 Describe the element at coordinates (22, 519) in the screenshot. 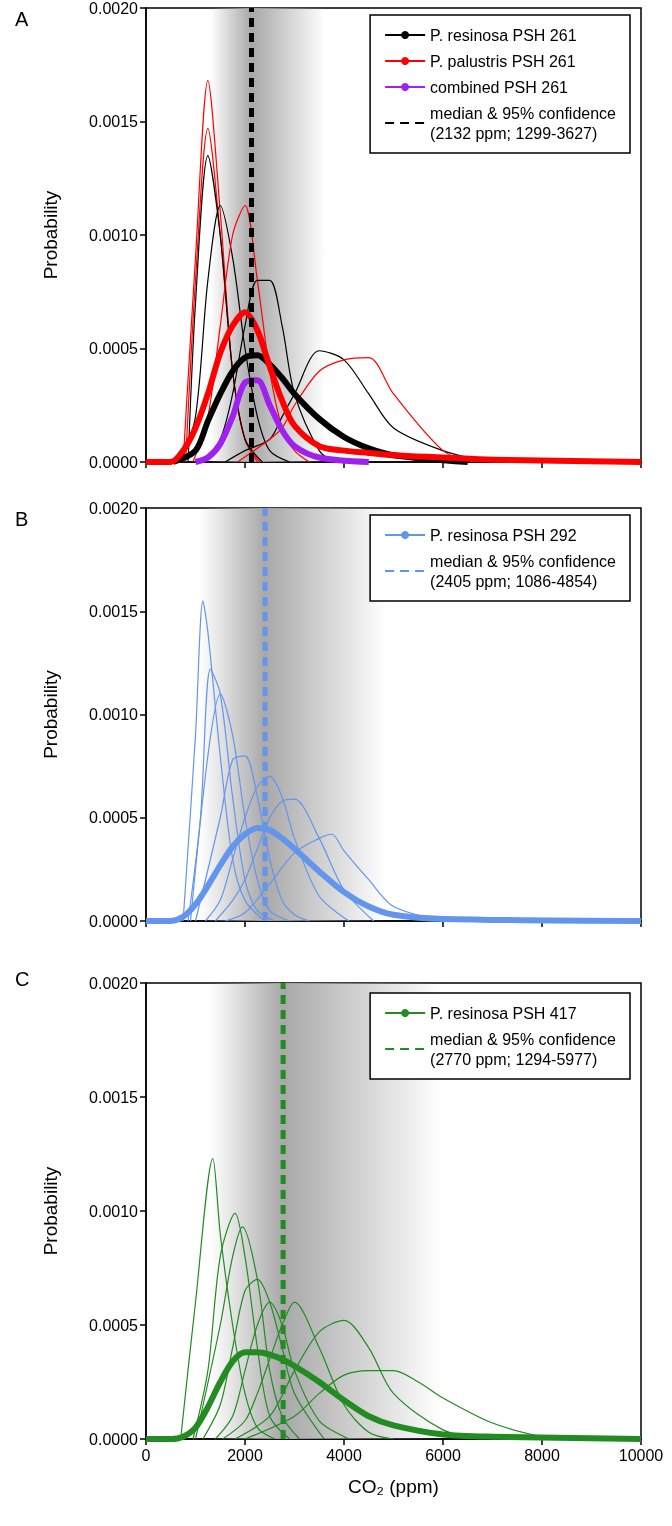

I see `chart-title: B` at that location.